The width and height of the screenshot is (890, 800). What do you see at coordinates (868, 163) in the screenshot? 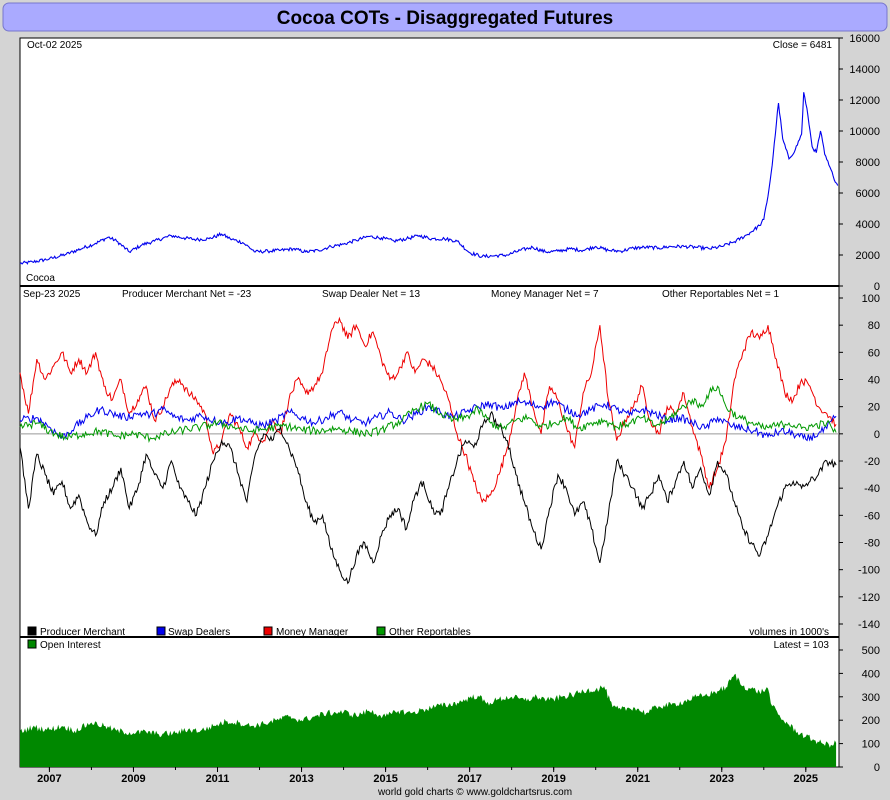
I see `price-y-axis-tick-label: 8000` at bounding box center [868, 163].